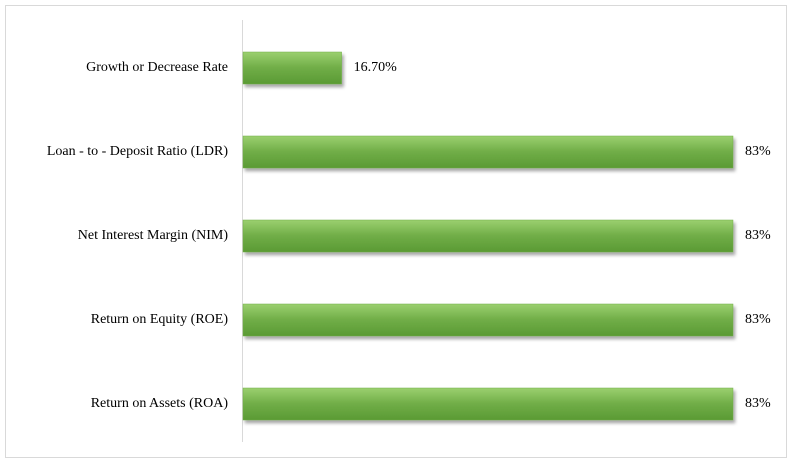  I want to click on value-label: 16.70%, so click(376, 67).